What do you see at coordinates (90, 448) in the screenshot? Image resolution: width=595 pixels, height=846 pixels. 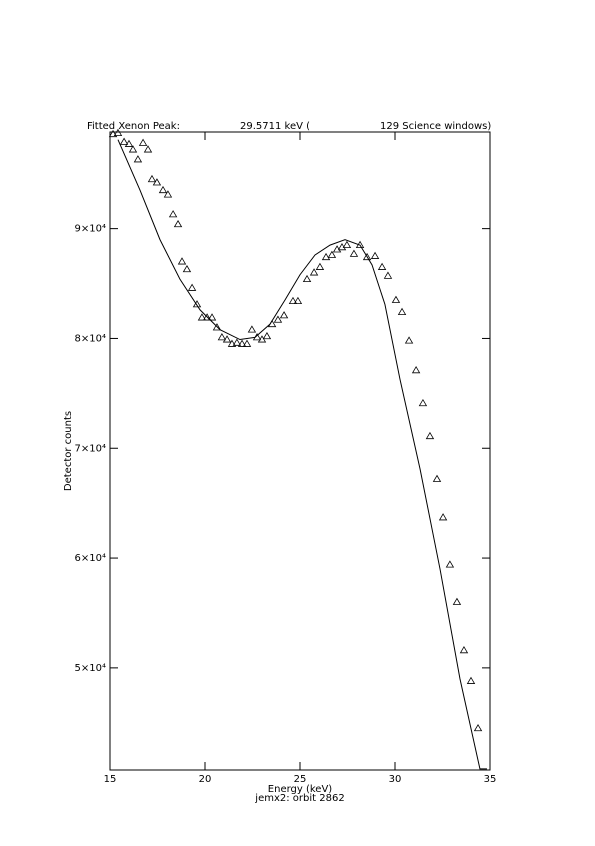 I see `y-tick-label: 7×10⁴` at bounding box center [90, 448].